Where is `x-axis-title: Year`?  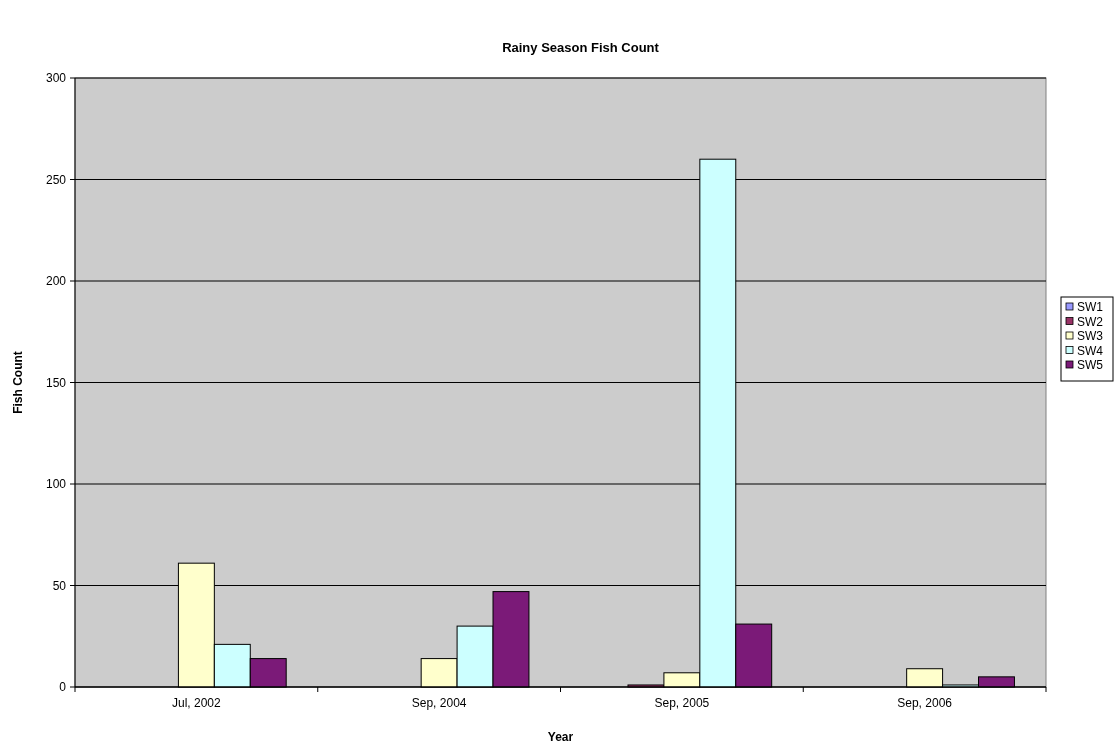
x-axis-title: Year is located at coordinates (560, 737).